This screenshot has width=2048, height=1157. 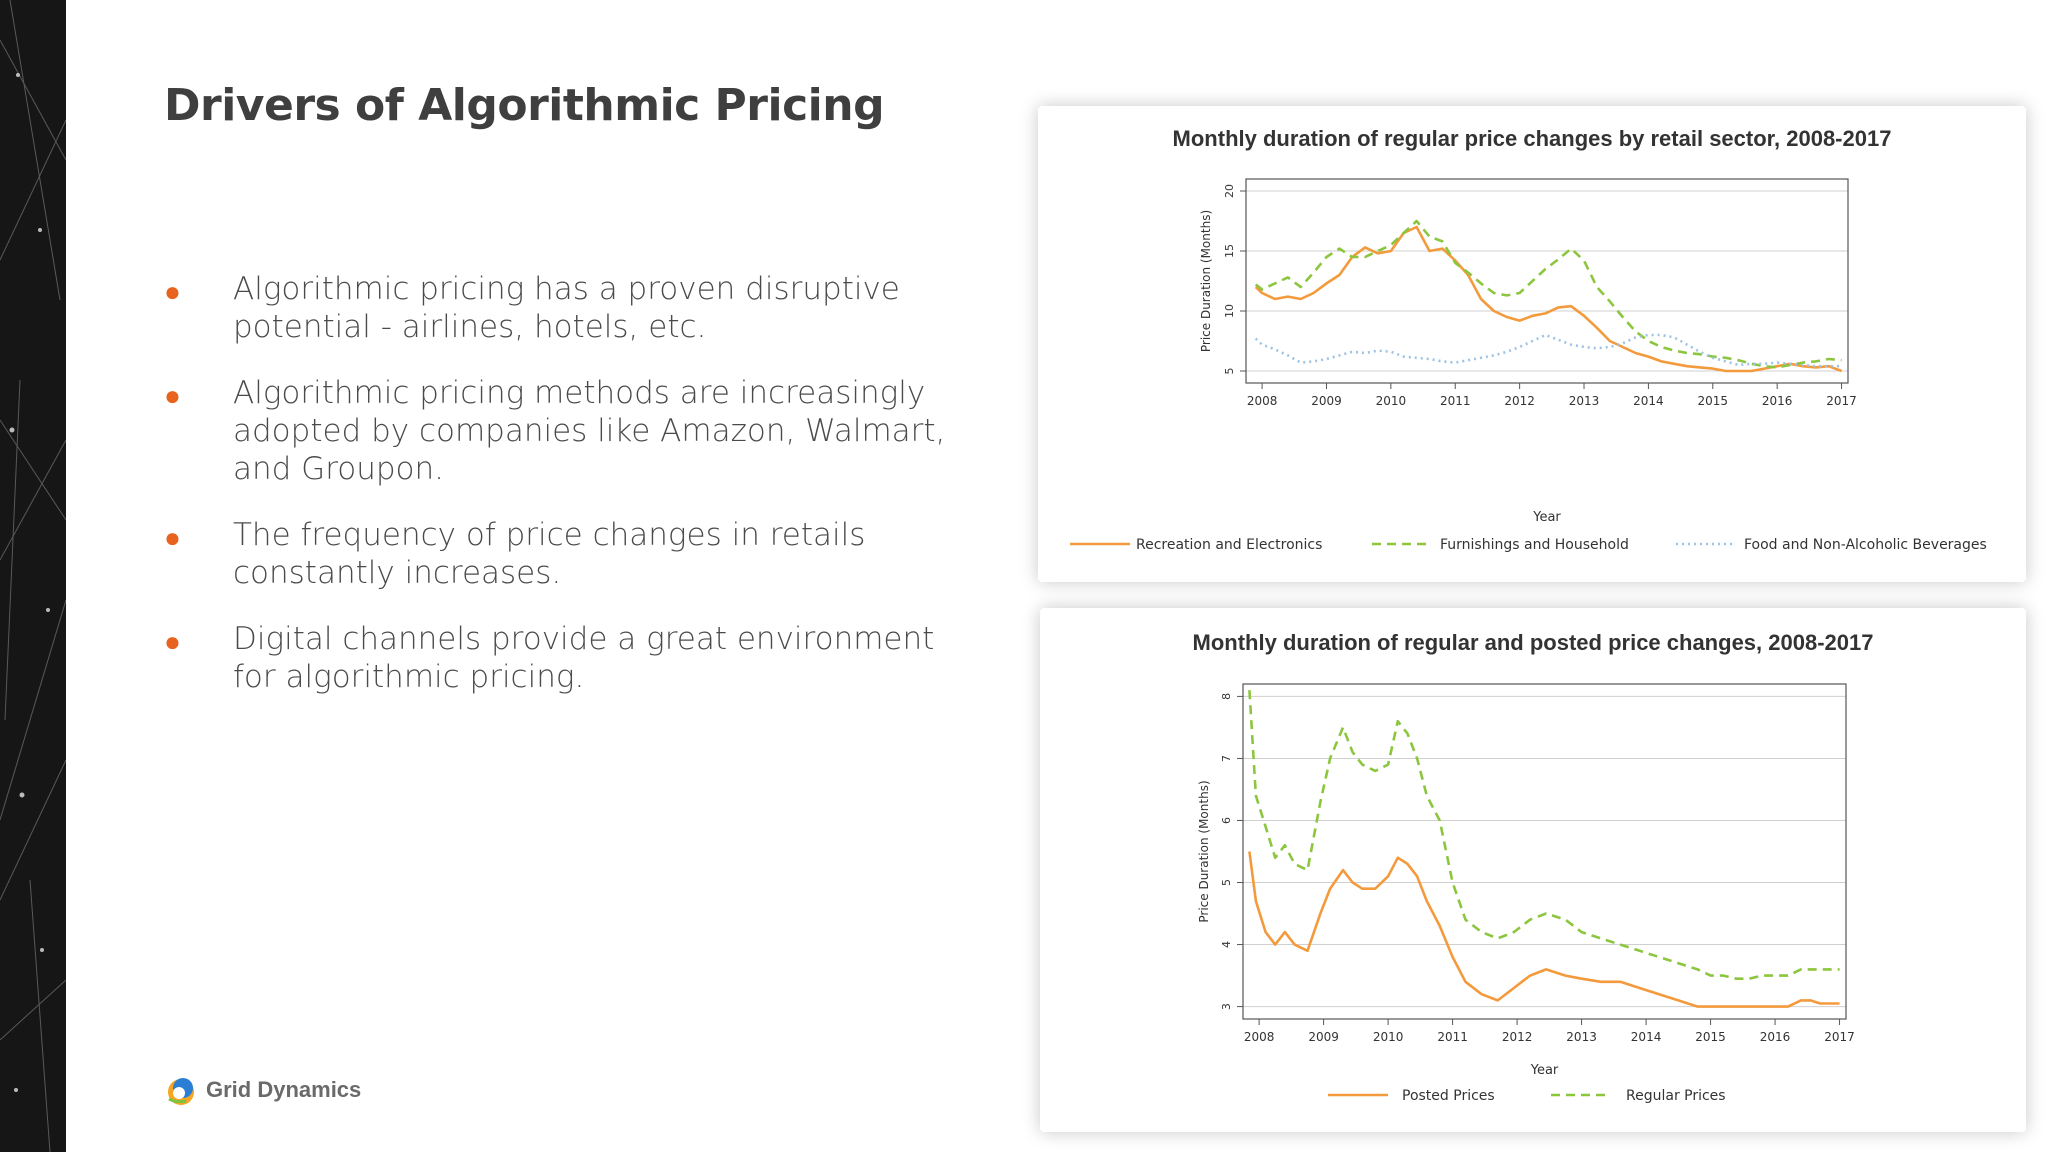 I want to click on y-tick-label: 4, so click(x=1226, y=944).